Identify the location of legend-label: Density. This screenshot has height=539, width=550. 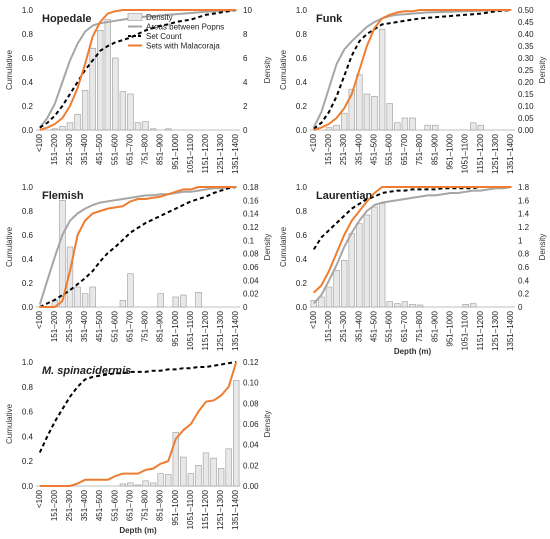
(159, 17).